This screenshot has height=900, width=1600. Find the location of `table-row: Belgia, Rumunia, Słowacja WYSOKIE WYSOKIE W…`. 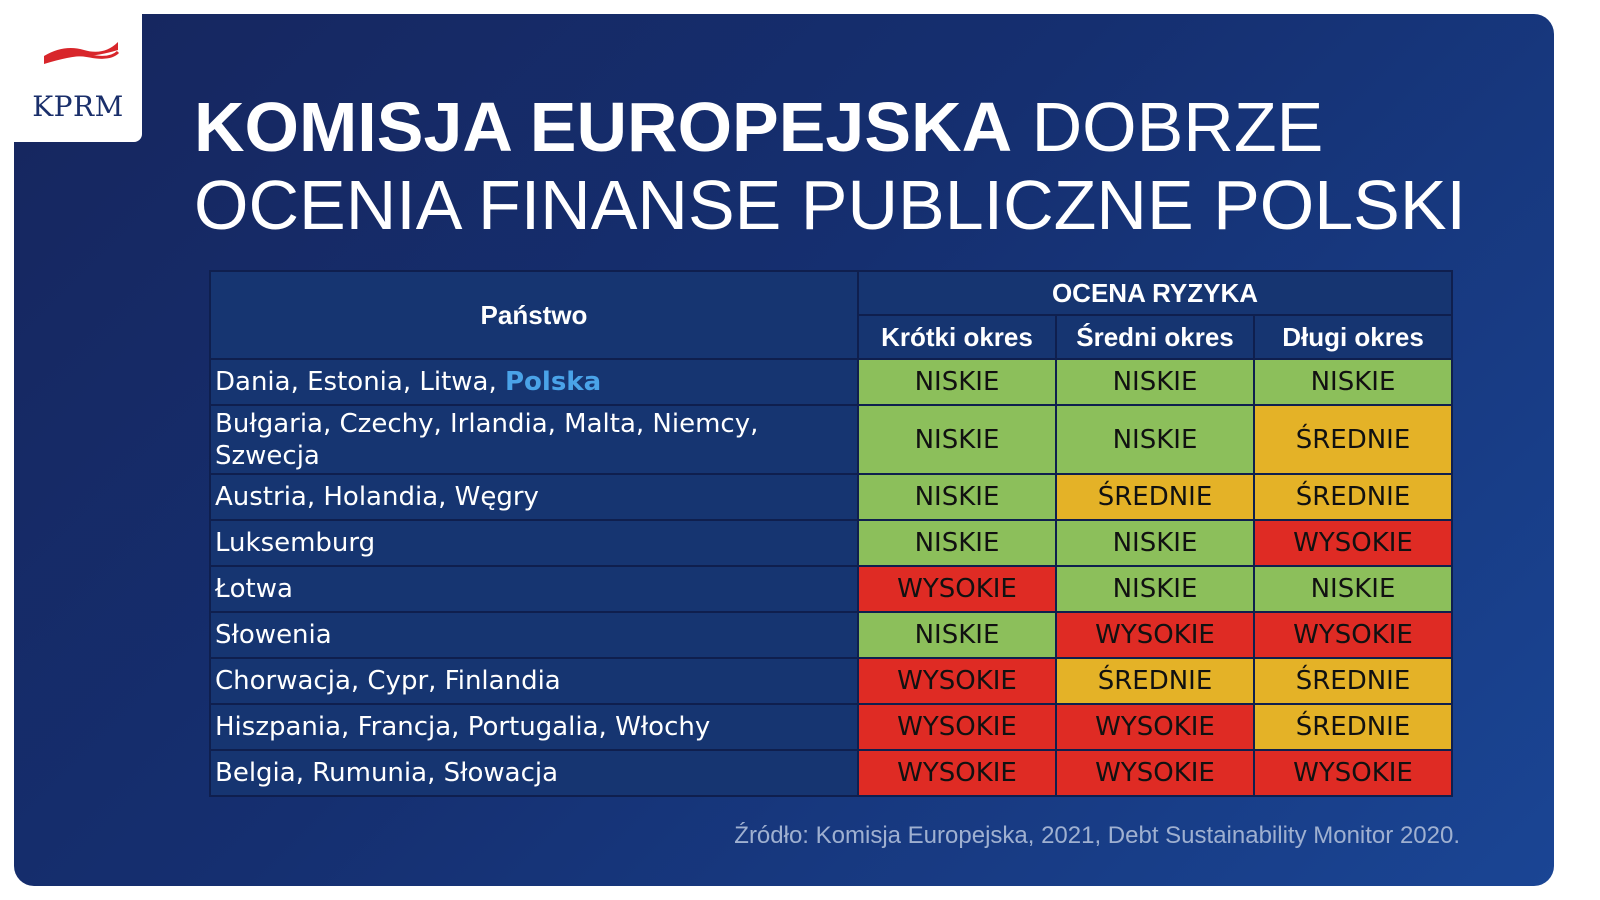

table-row: Belgia, Rumunia, Słowacja WYSOKIE WYSOKIE W… is located at coordinates (831, 773).